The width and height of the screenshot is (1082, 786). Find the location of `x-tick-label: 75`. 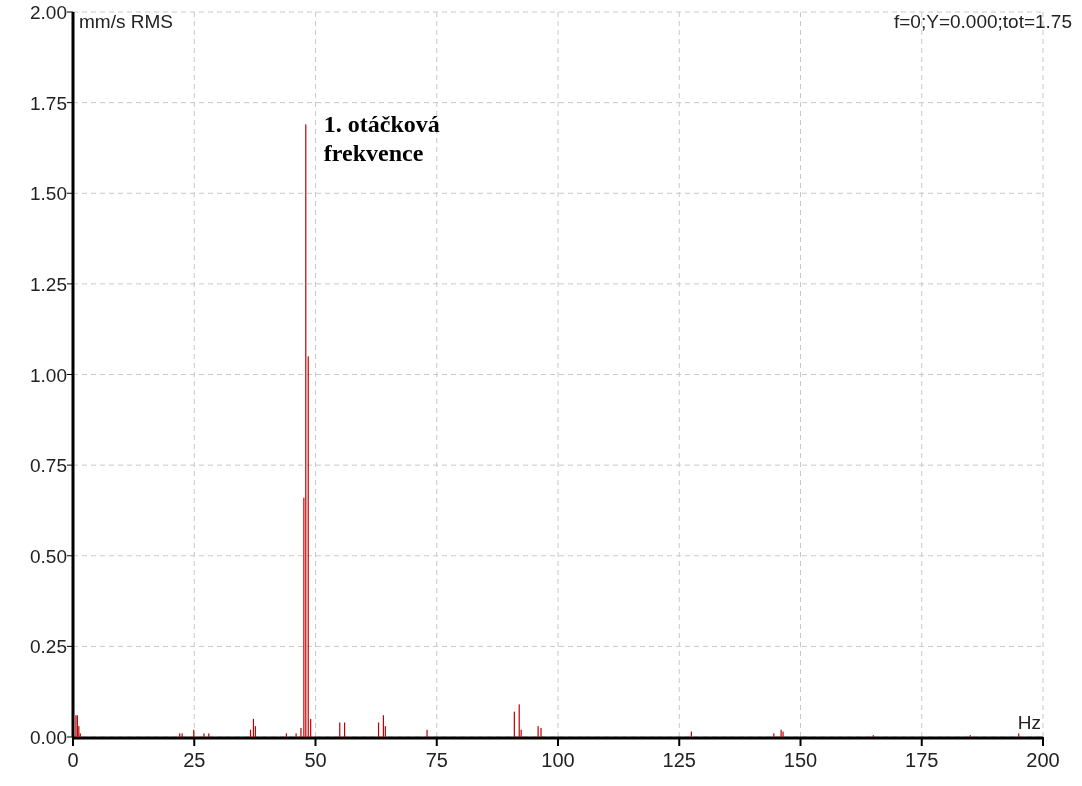

x-tick-label: 75 is located at coordinates (436, 760).